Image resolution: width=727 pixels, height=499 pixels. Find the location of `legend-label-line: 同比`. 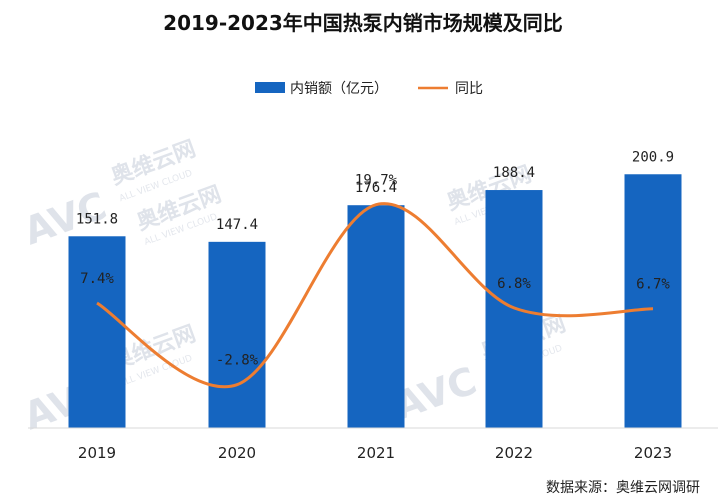

legend-label-line: 同比 is located at coordinates (469, 89).